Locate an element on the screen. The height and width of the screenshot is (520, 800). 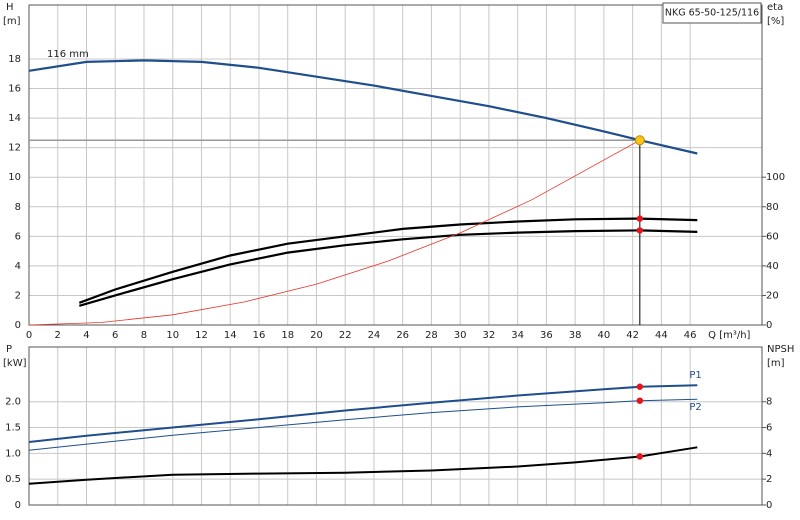
x-tick-label: 36 is located at coordinates (546, 335).